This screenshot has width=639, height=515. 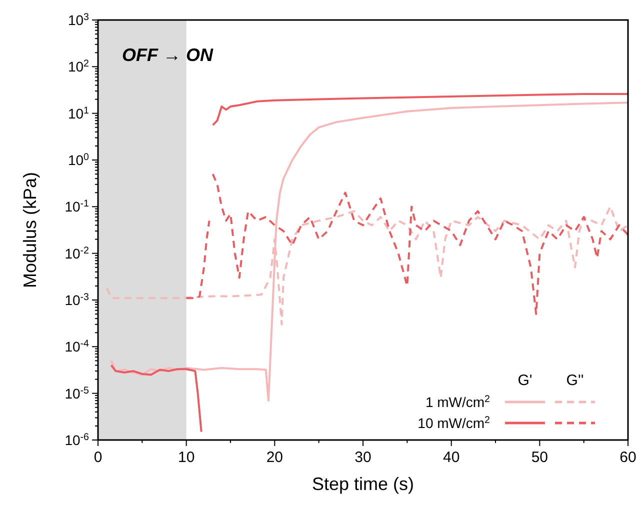 What do you see at coordinates (98, 457) in the screenshot?
I see `x-tick-label: 0` at bounding box center [98, 457].